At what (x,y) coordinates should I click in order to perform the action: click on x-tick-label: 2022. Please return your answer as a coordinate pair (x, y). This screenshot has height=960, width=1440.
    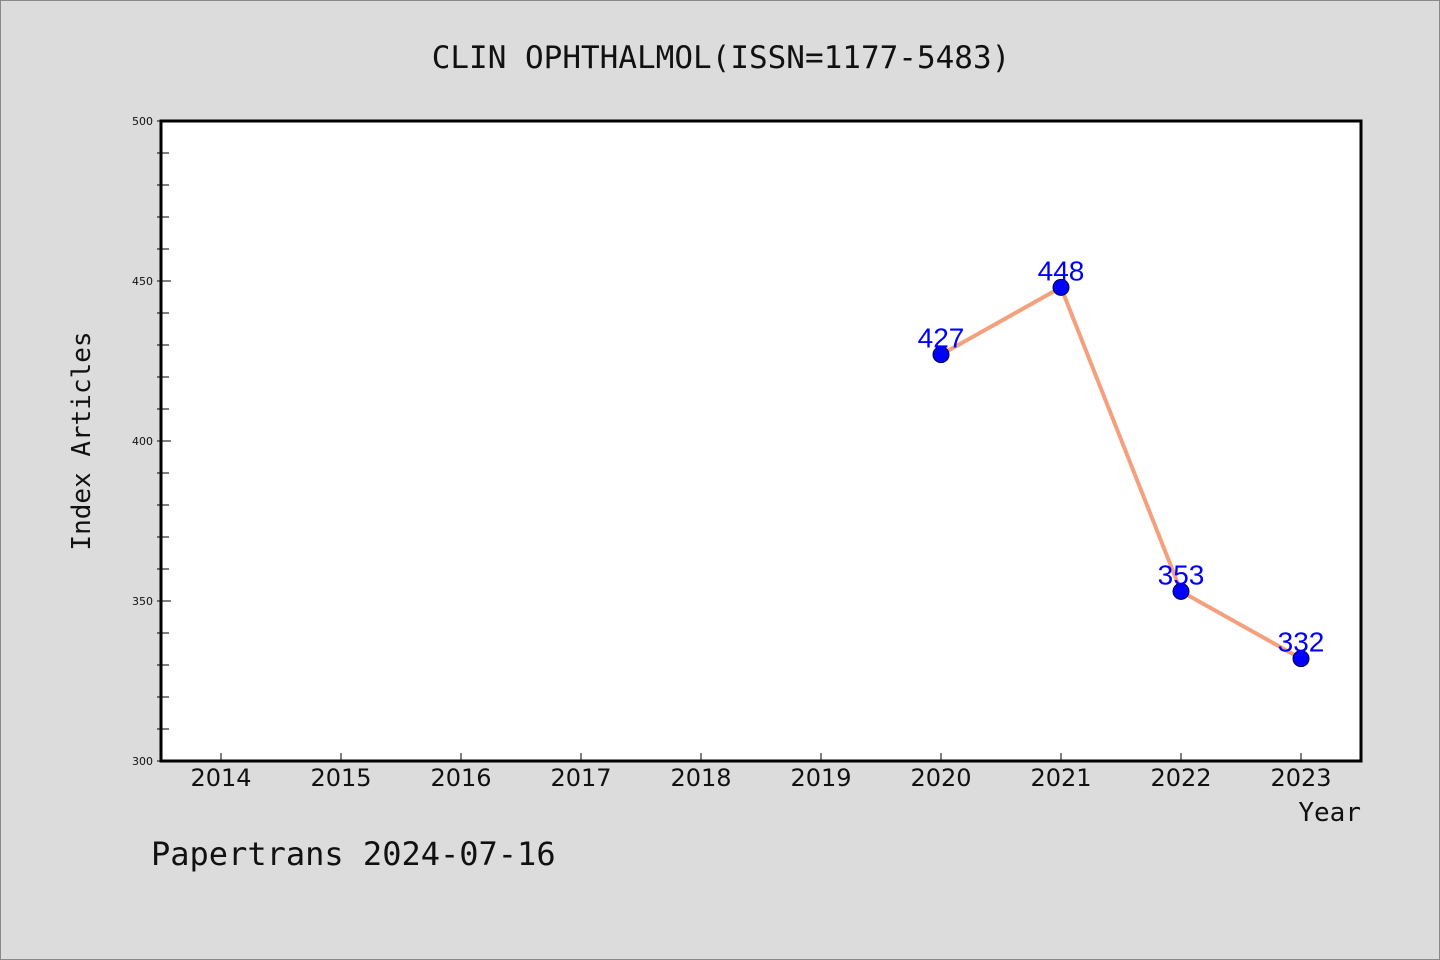
    Looking at the image, I should click on (1180, 778).